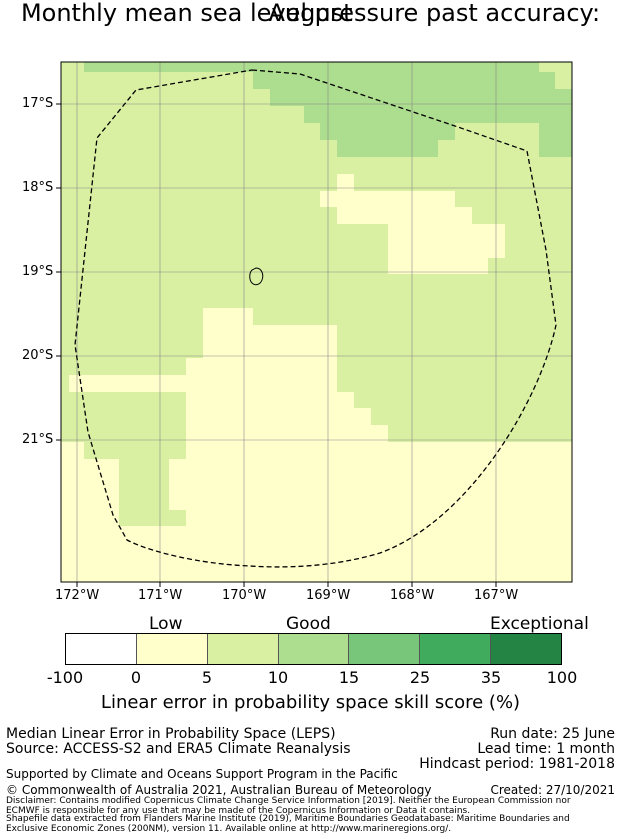 The height and width of the screenshot is (839, 621). I want to click on colorbar-tick-label: 5, so click(207, 677).